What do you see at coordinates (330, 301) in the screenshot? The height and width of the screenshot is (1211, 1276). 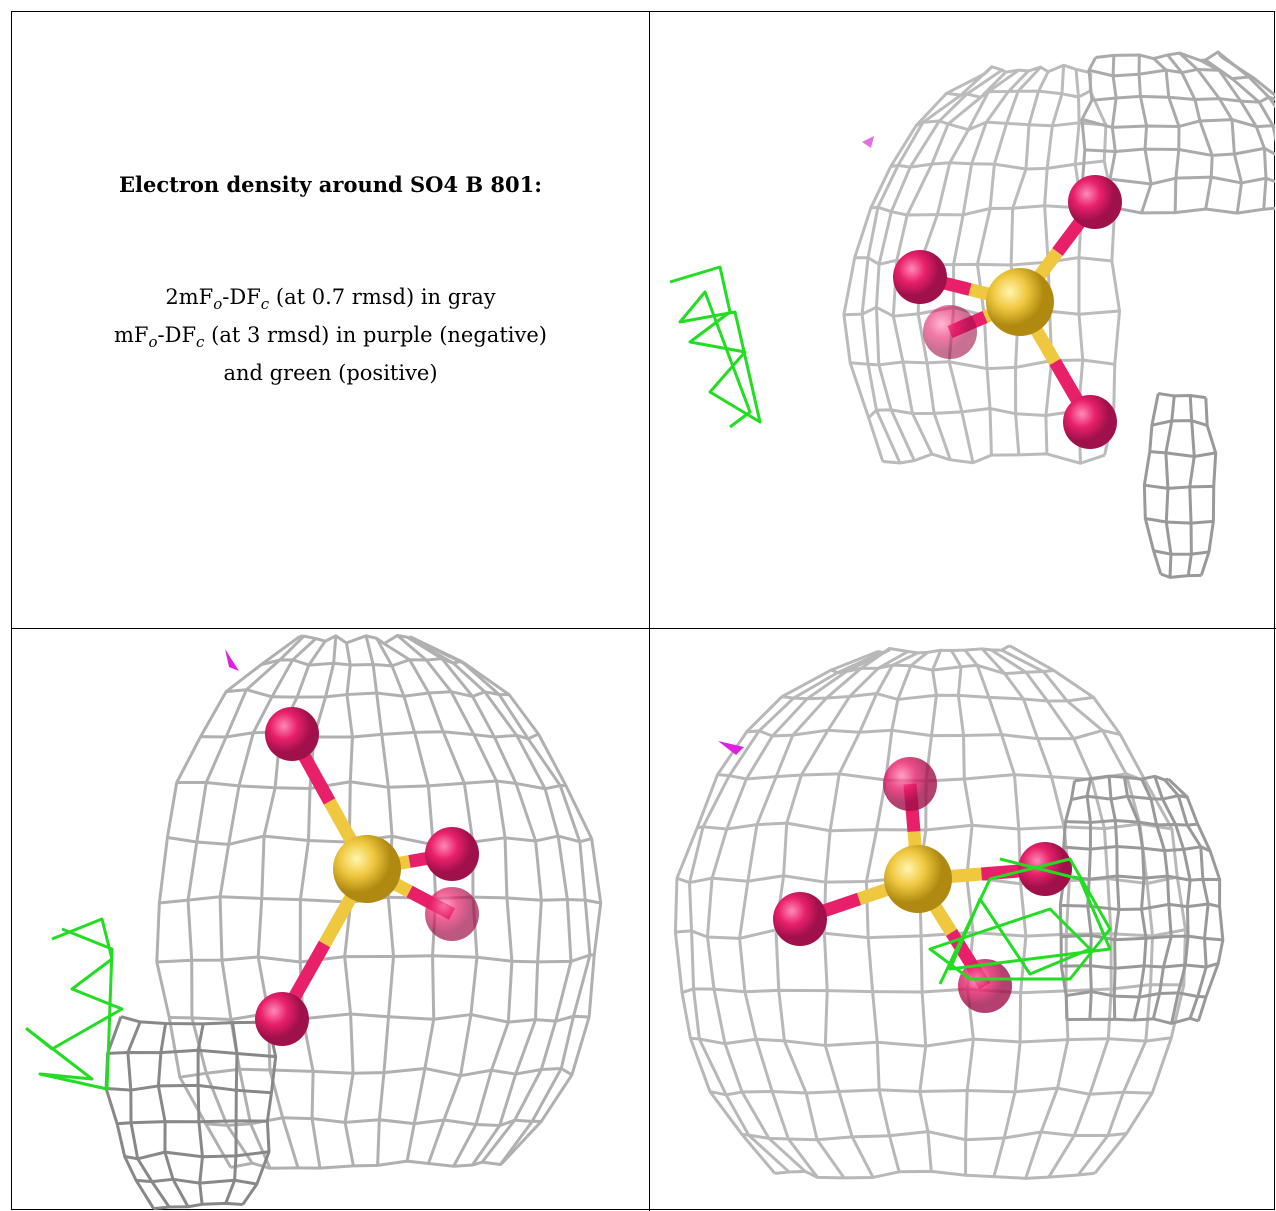 I see `caption-line: 2mFo-DFc (at 0.7 rmsd) in gray` at bounding box center [330, 301].